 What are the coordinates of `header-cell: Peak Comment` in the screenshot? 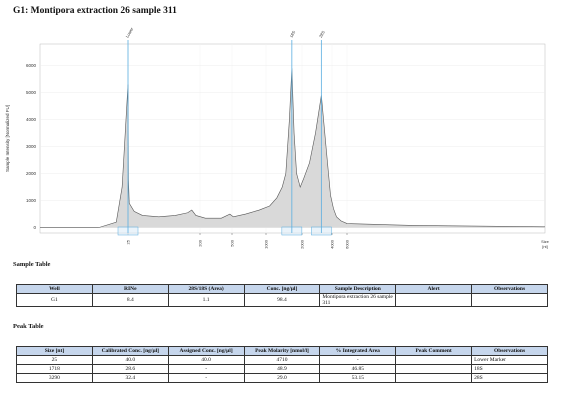 It's located at (434, 351).